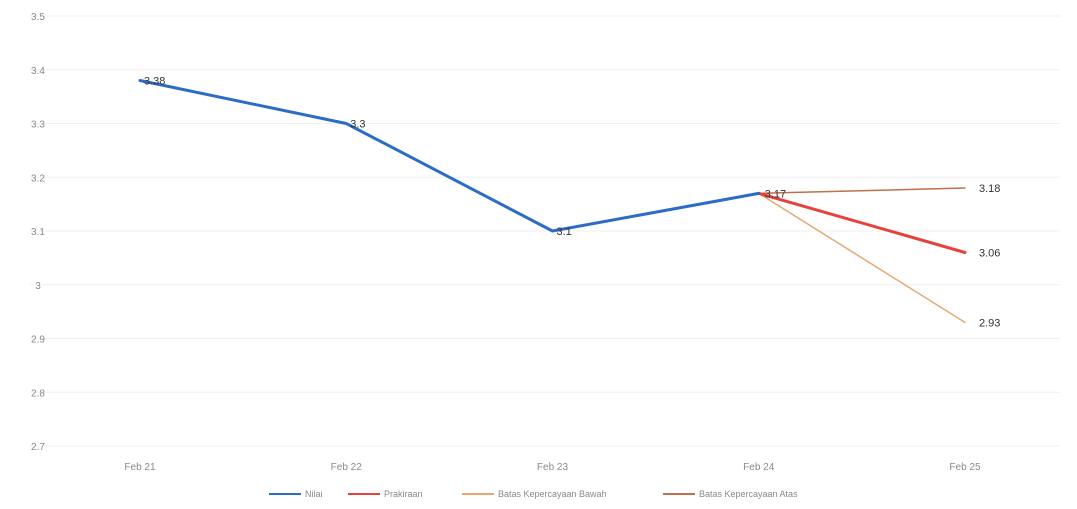  I want to click on y-axis: 3.5 3.4 3.3 3.2 3.1 3 2.9 2.8 2.7, so click(38, 232).